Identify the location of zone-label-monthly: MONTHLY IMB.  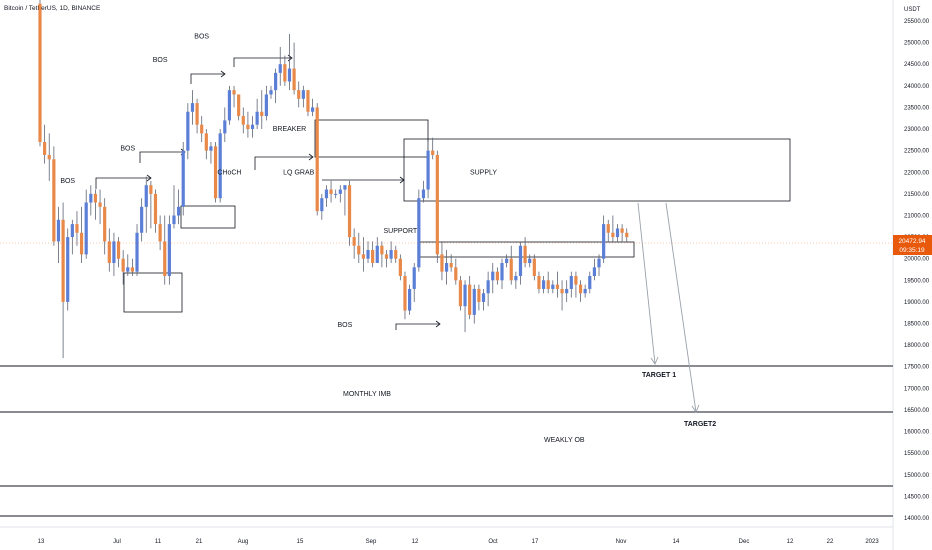
(367, 394).